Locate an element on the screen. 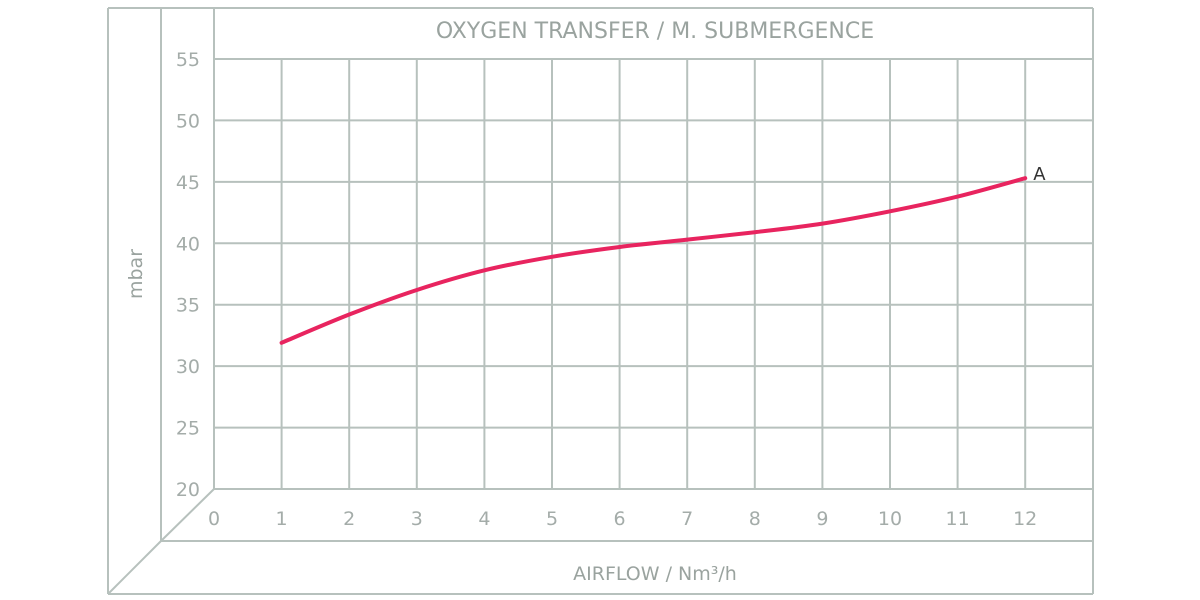 Image resolution: width=1200 pixels, height=600 pixels. svg-text: 9 is located at coordinates (822, 519).